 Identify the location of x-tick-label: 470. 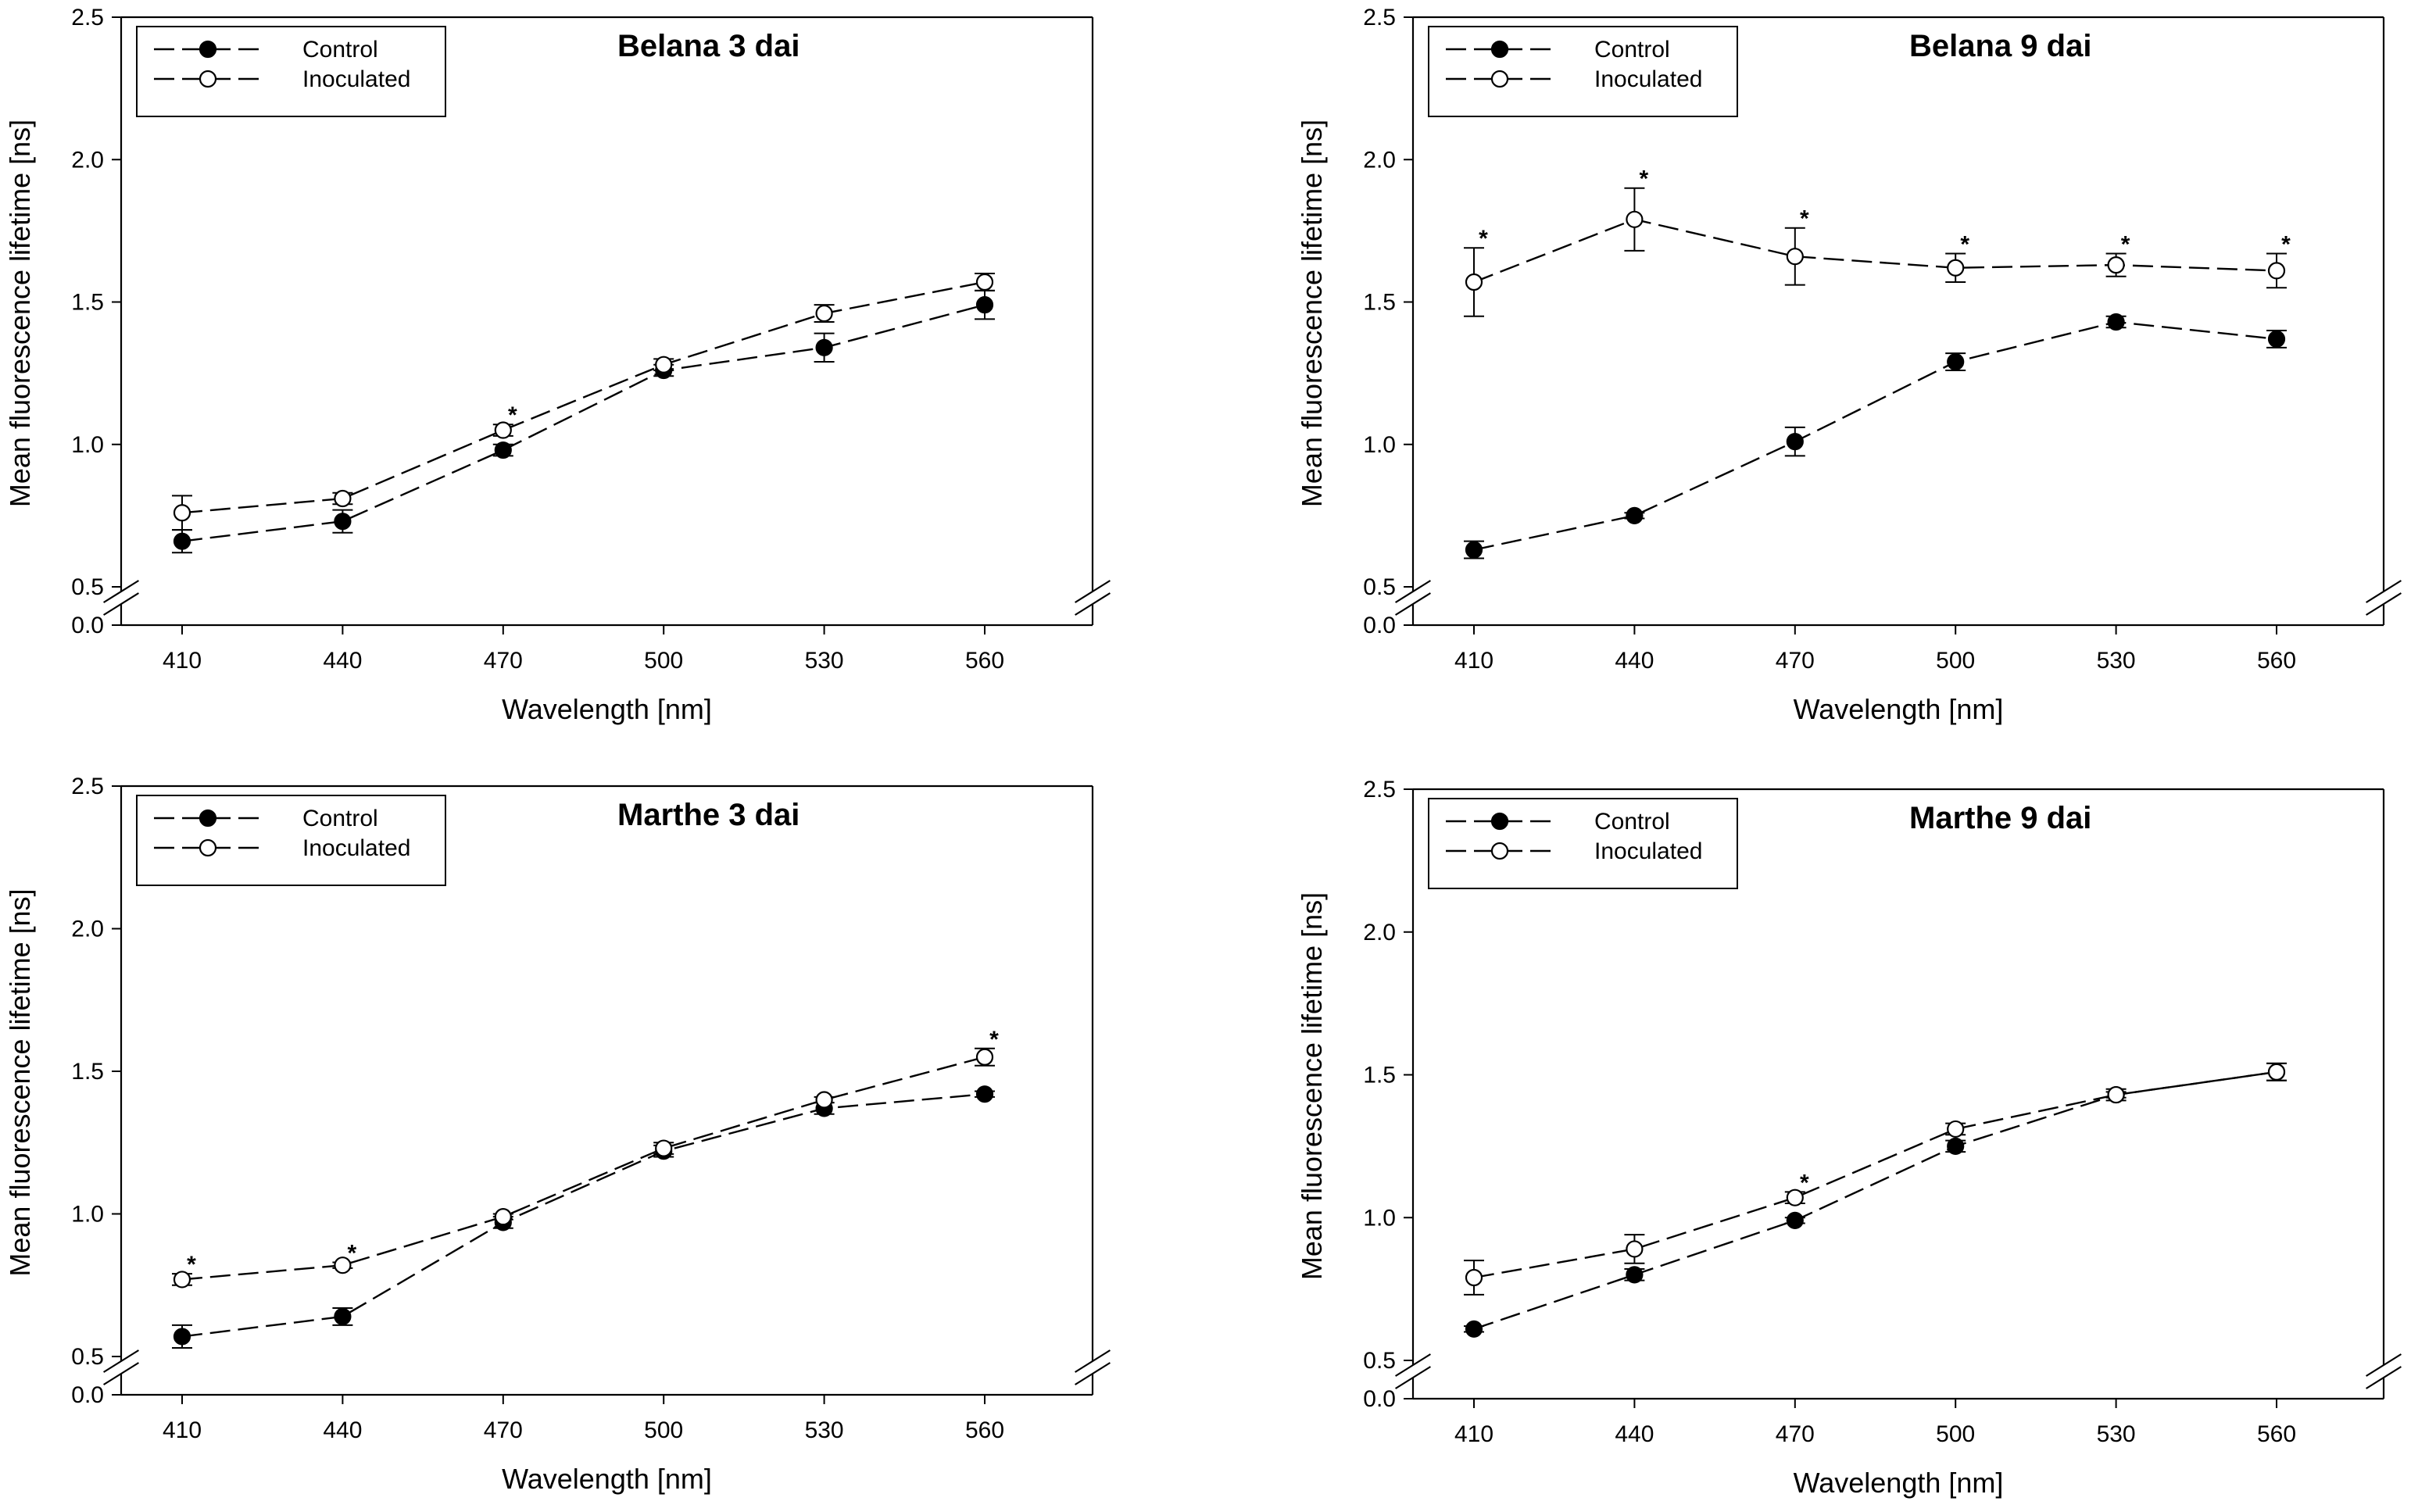
(503, 661).